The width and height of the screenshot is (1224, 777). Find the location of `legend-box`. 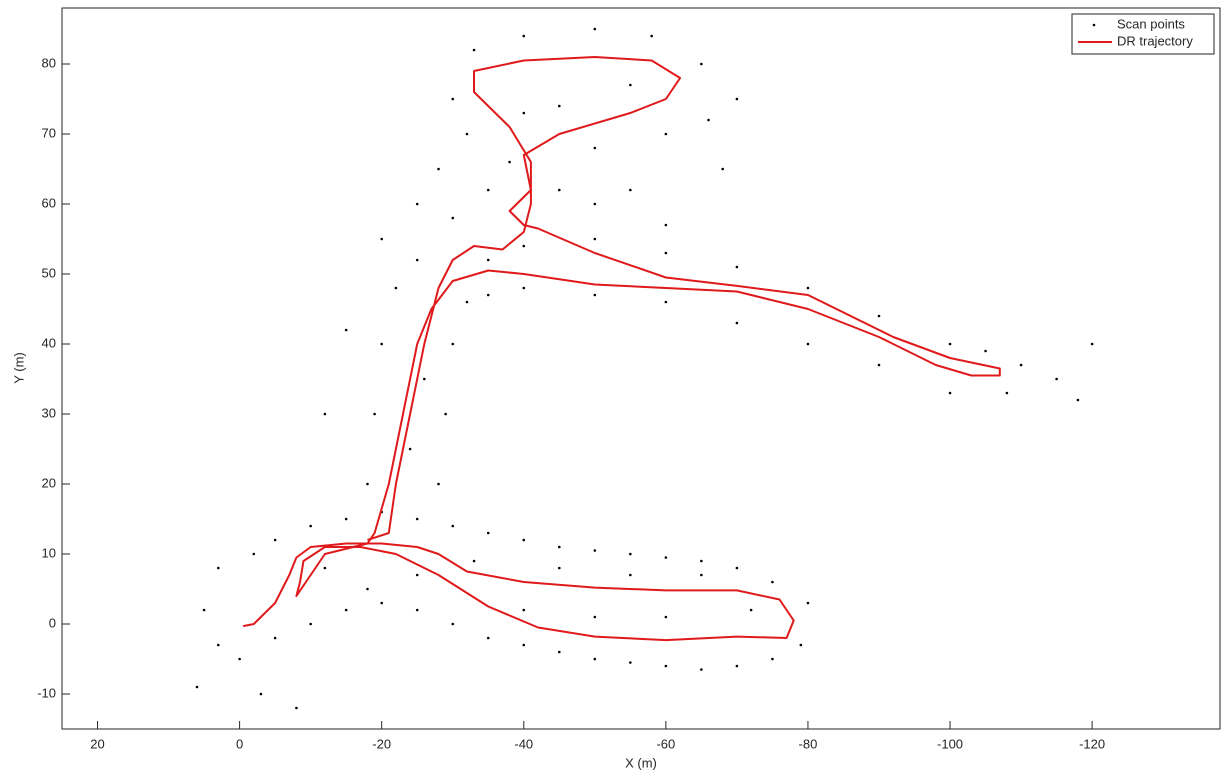

legend-box is located at coordinates (1143, 34).